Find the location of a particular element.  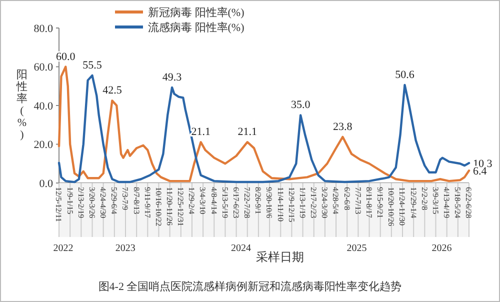

x-tick-label: 10/16-10/22 is located at coordinates (158, 206).